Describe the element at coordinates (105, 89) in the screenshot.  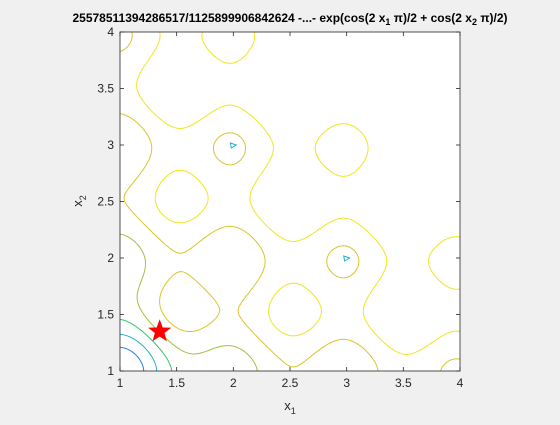
I see `y-tick-label: 3.5` at that location.